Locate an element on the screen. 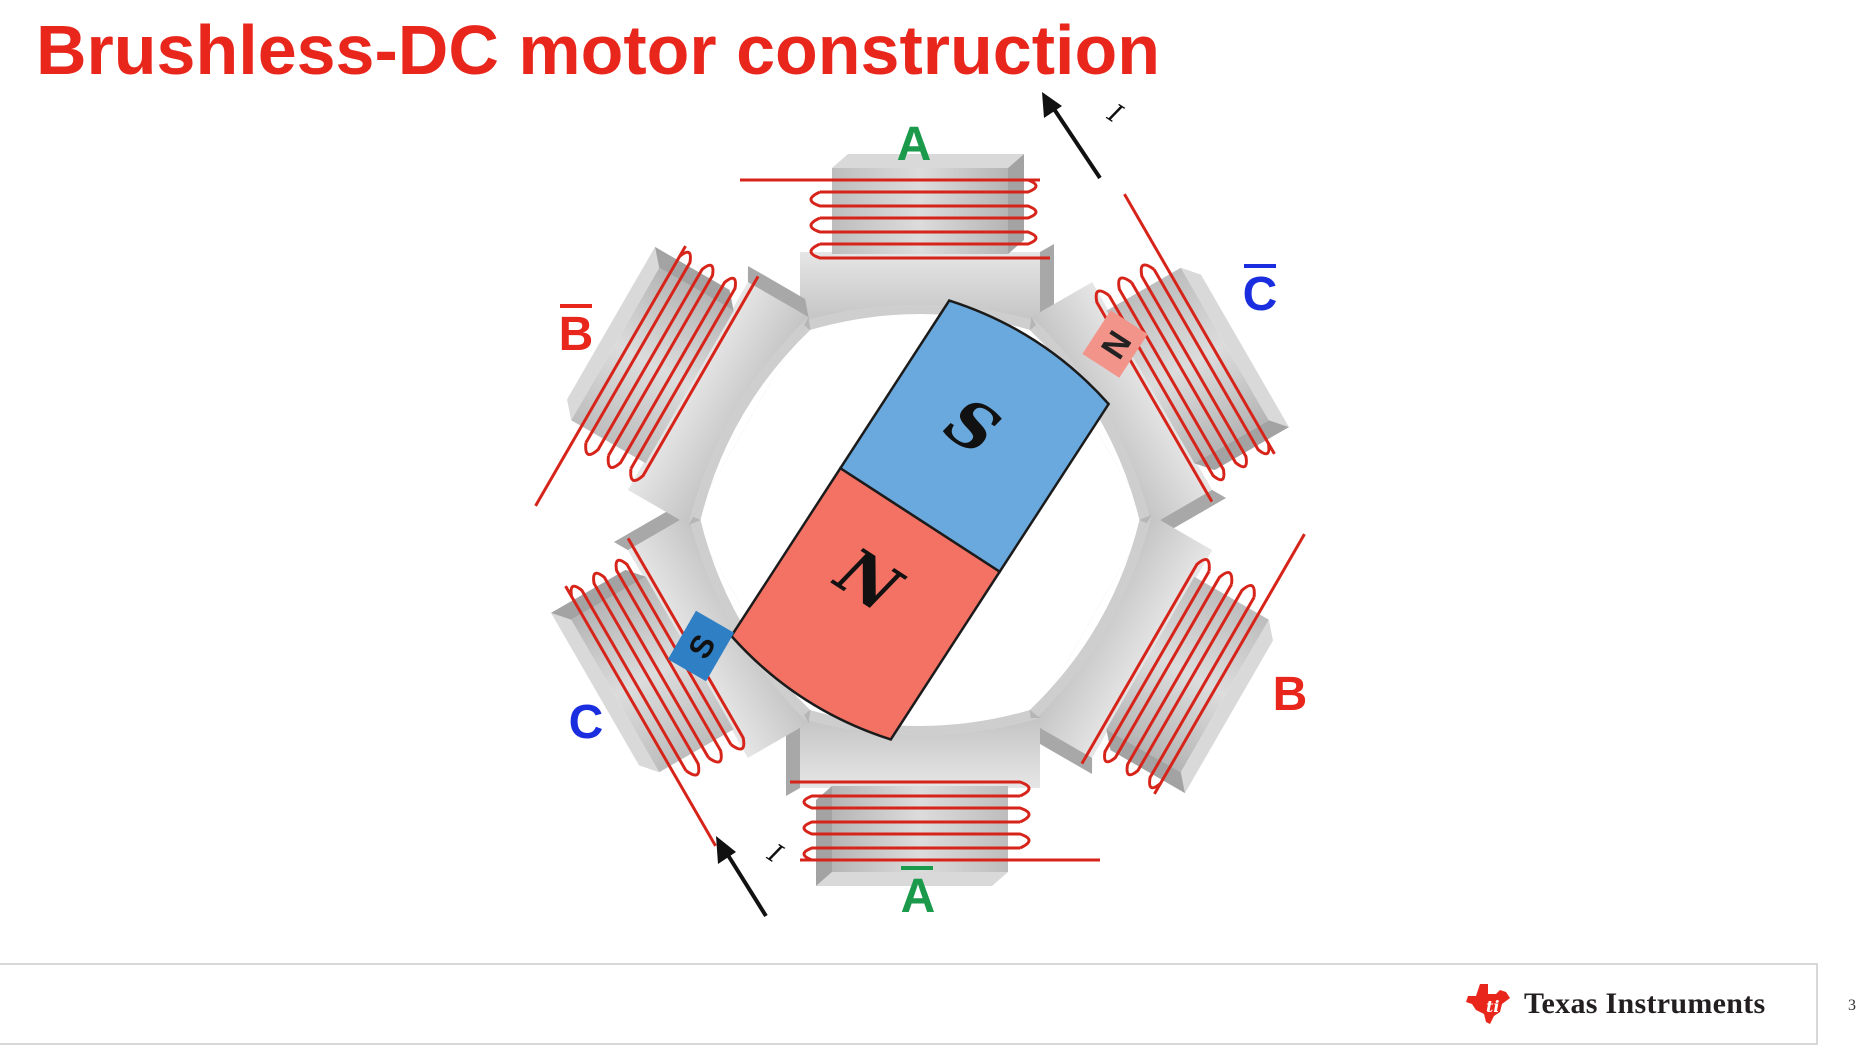 The image size is (1873, 1049). current-arrow-top is located at coordinates (1072, 136).